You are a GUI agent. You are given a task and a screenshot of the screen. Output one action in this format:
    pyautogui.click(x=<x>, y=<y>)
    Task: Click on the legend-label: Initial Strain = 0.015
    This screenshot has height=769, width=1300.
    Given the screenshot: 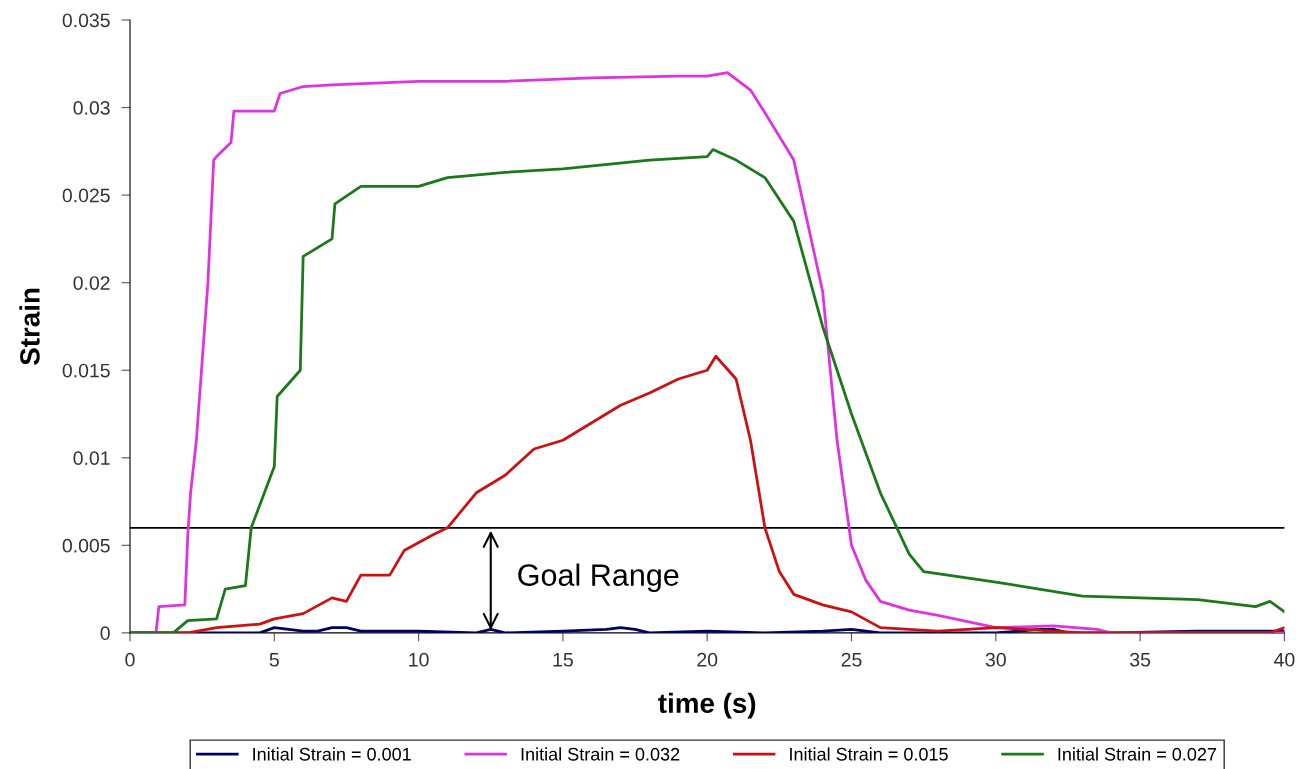 What is the action you would take?
    pyautogui.click(x=869, y=754)
    